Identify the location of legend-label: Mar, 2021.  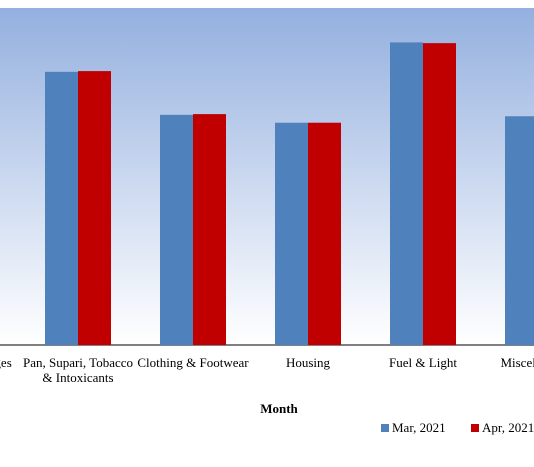
(419, 427).